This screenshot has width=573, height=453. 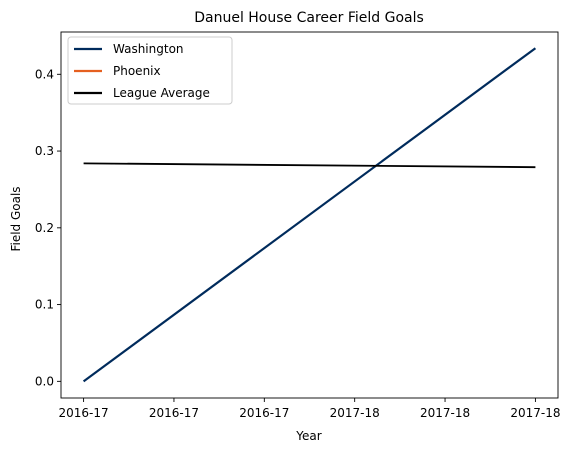 What do you see at coordinates (16, 218) in the screenshot?
I see `y-axis-label: Field Goals` at bounding box center [16, 218].